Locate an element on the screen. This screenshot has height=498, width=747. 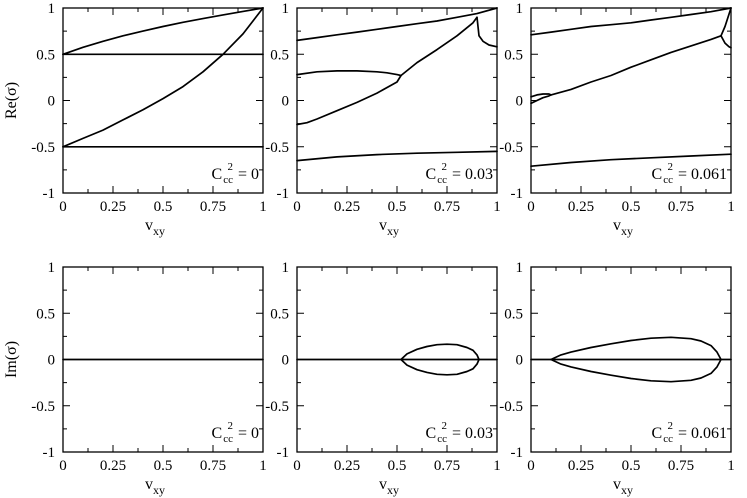
svg-text: = 0 is located at coordinates (248, 433).